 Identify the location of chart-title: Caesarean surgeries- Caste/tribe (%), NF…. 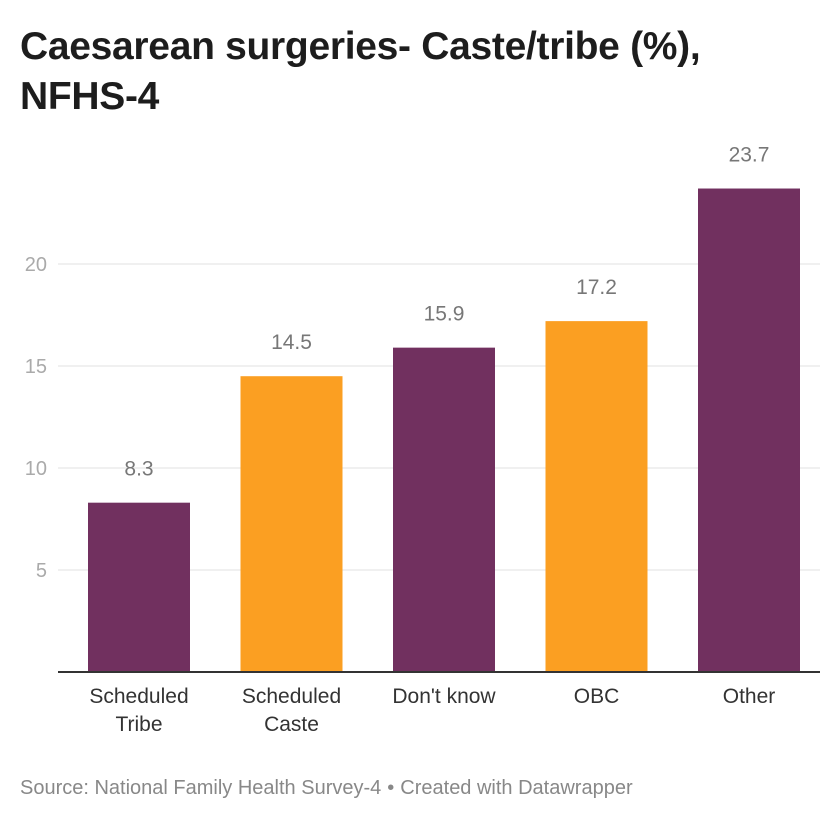
(360, 71).